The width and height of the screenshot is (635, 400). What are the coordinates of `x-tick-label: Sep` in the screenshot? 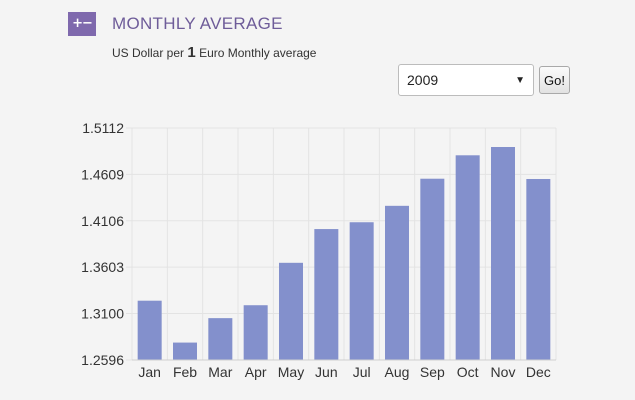 It's located at (432, 372).